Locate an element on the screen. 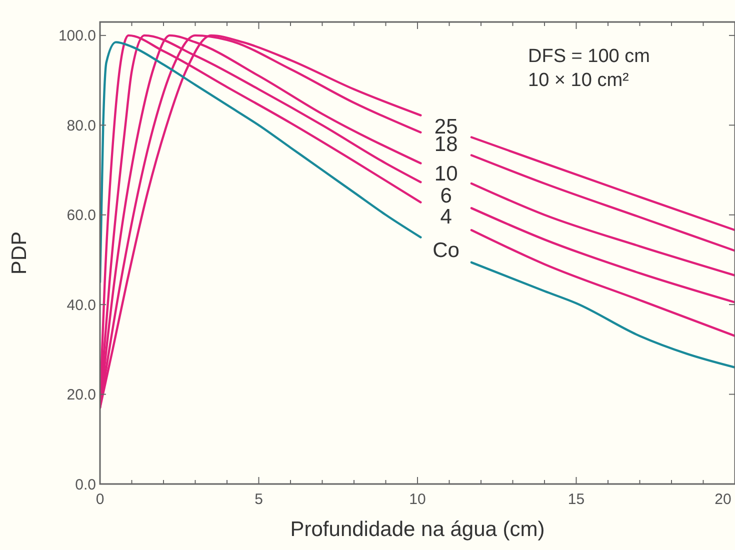  y-tick-label: 20.0 is located at coordinates (81, 395).